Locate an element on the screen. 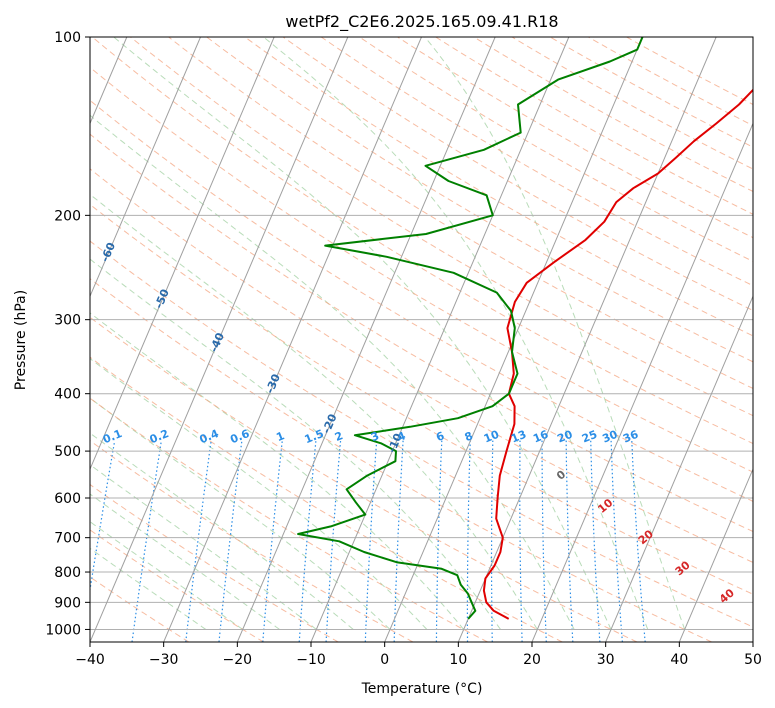 Image resolution: width=775 pixels, height=708 pixels. y-axis-title: Pressure (hPa) is located at coordinates (21, 340).